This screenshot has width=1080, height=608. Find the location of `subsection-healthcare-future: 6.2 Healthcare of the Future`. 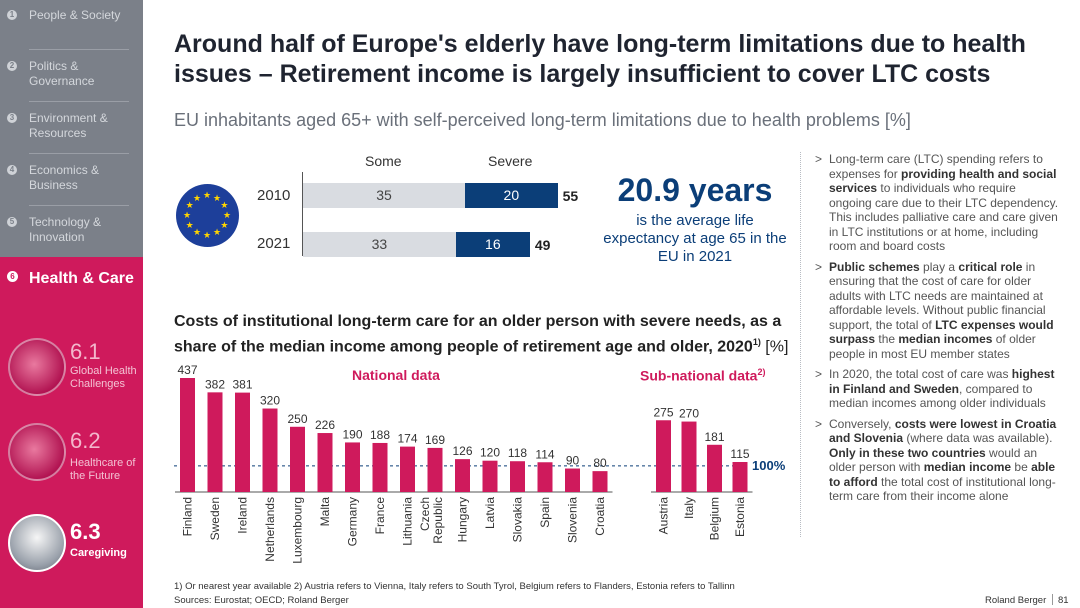

subsection-healthcare-future: 6.2 Healthcare of the Future is located at coordinates (71, 452).